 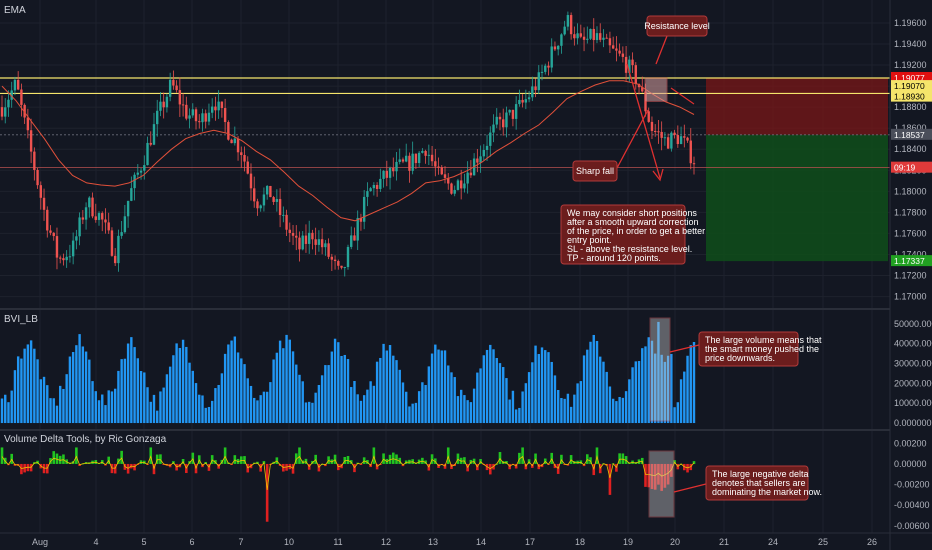 I want to click on price-pane-title: EMA, so click(x=15, y=10).